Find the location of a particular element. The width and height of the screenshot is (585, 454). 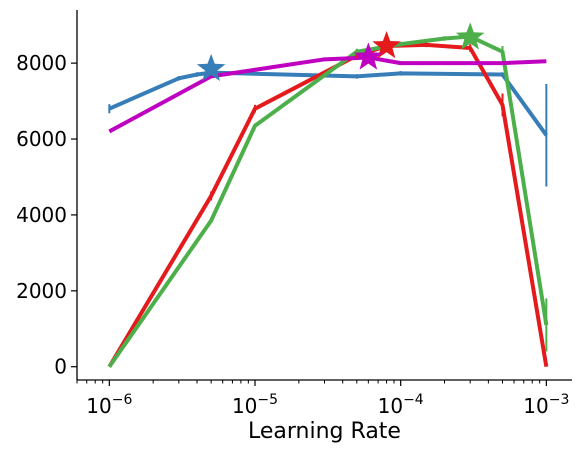

y-axis-ticks: 0 2000 4000 6000 8000 is located at coordinates (46, 215).